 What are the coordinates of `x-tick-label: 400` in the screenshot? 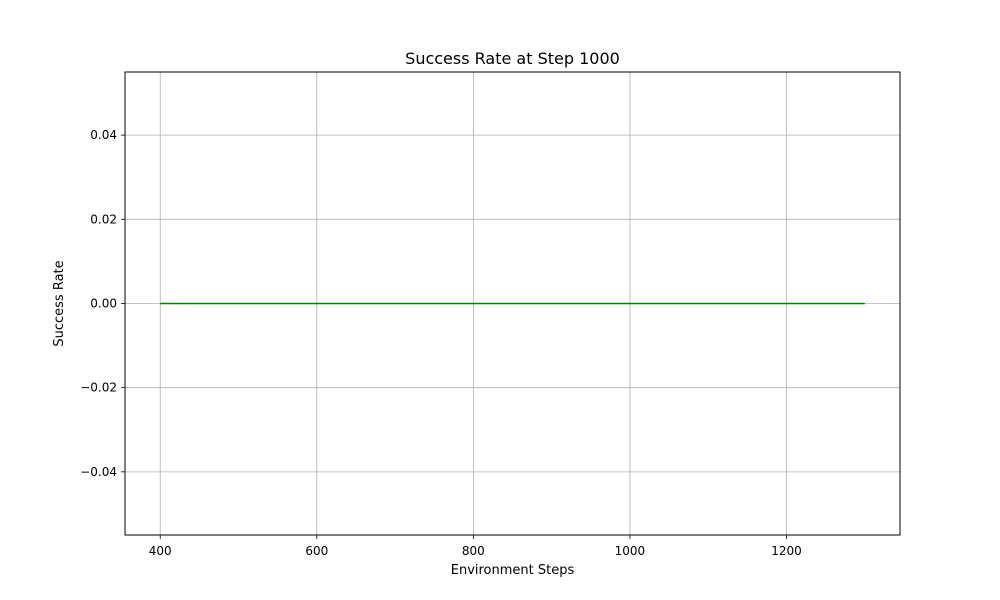 It's located at (160, 551).